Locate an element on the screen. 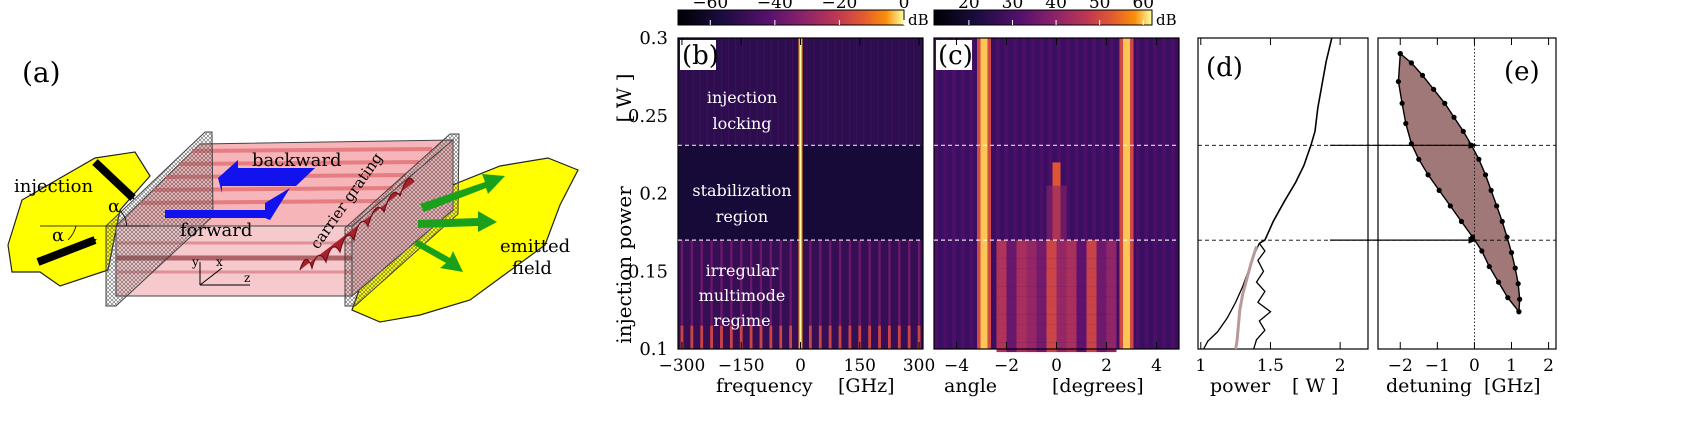 This screenshot has width=1701, height=438. x-tick-label: 1 is located at coordinates (1511, 366).